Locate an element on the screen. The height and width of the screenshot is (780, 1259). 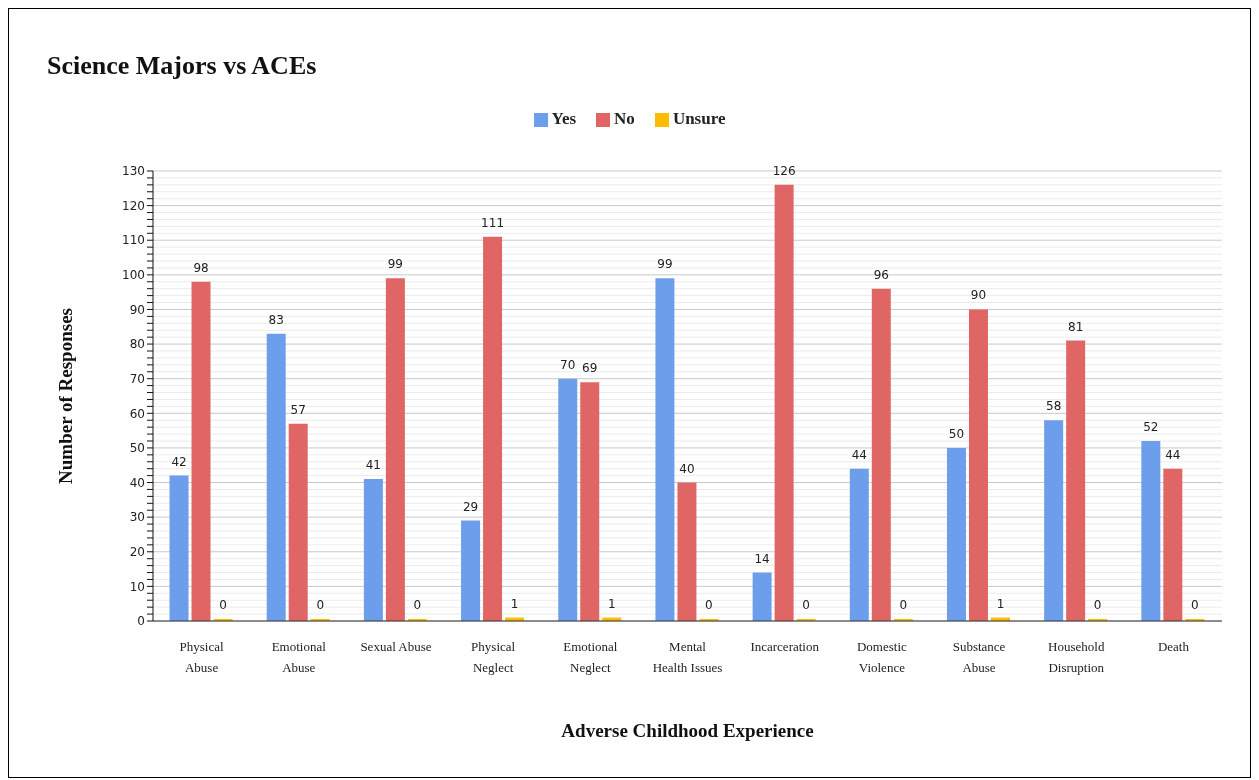
x-tick-label: Mental Health Issues is located at coordinates (687, 657).